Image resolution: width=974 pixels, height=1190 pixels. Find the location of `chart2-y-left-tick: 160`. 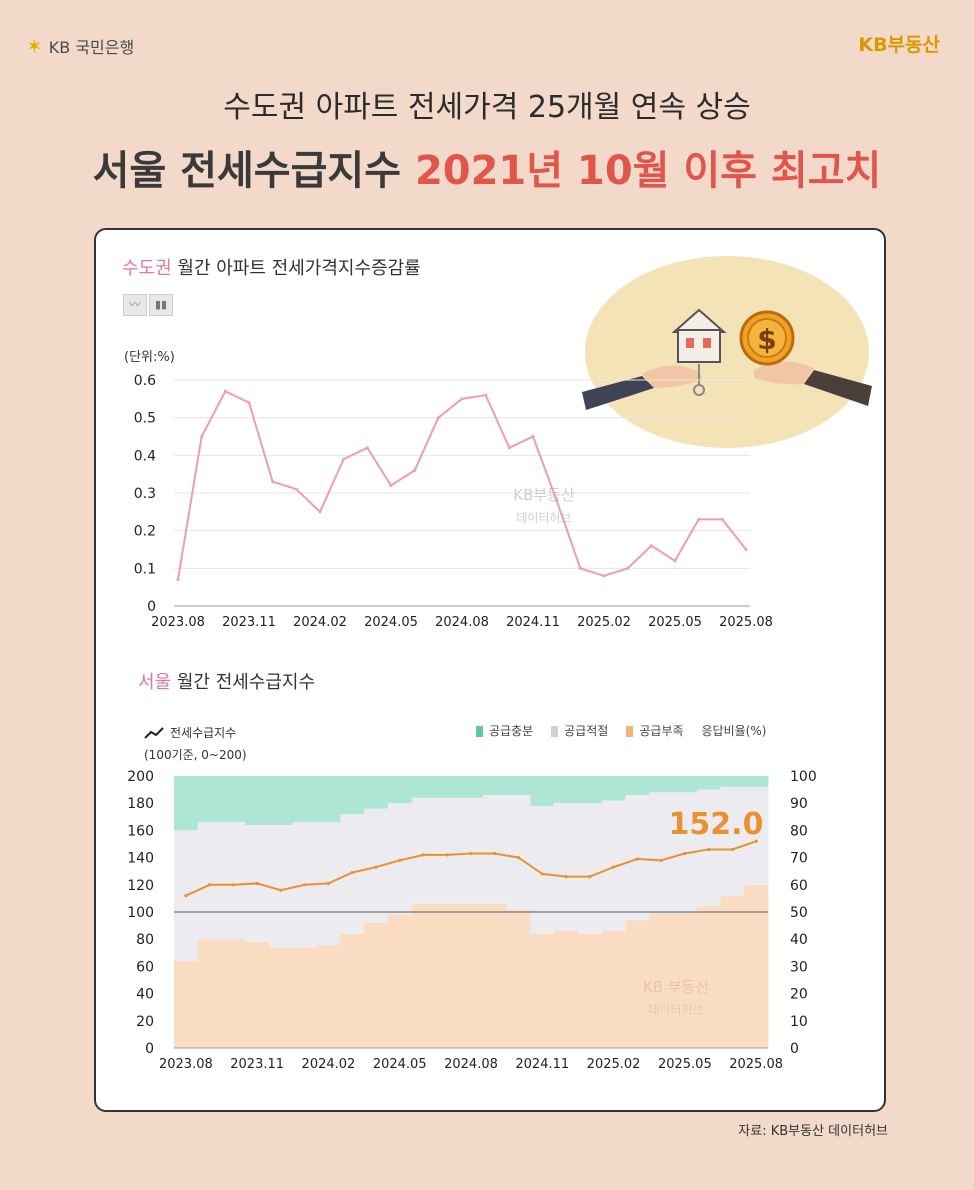

chart2-y-left-tick: 160 is located at coordinates (140, 831).